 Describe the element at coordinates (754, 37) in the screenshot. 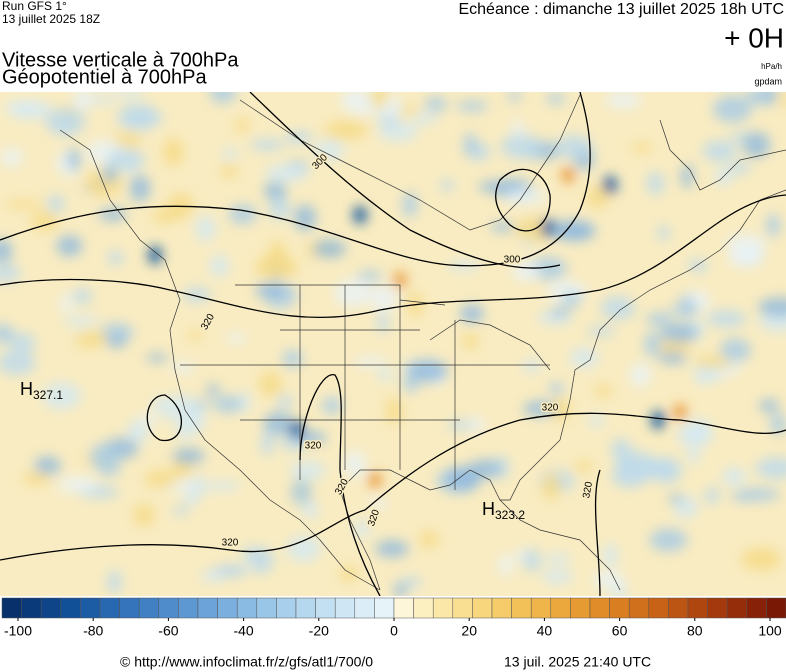

I see `lead-time: + 0H` at that location.